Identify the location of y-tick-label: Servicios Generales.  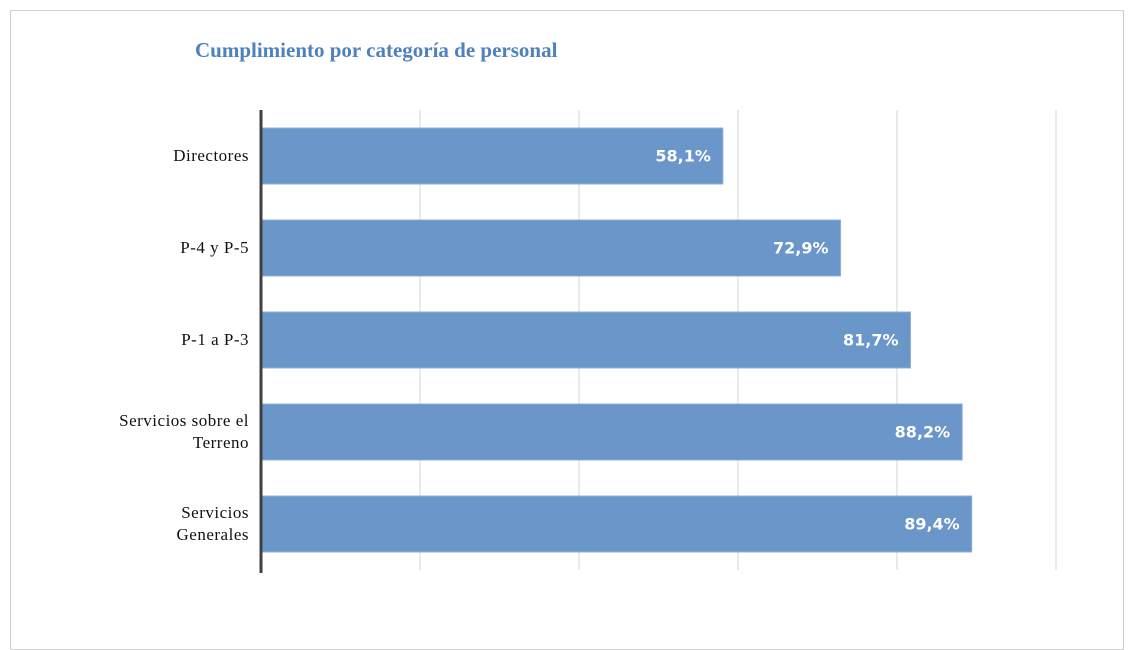
(212, 523).